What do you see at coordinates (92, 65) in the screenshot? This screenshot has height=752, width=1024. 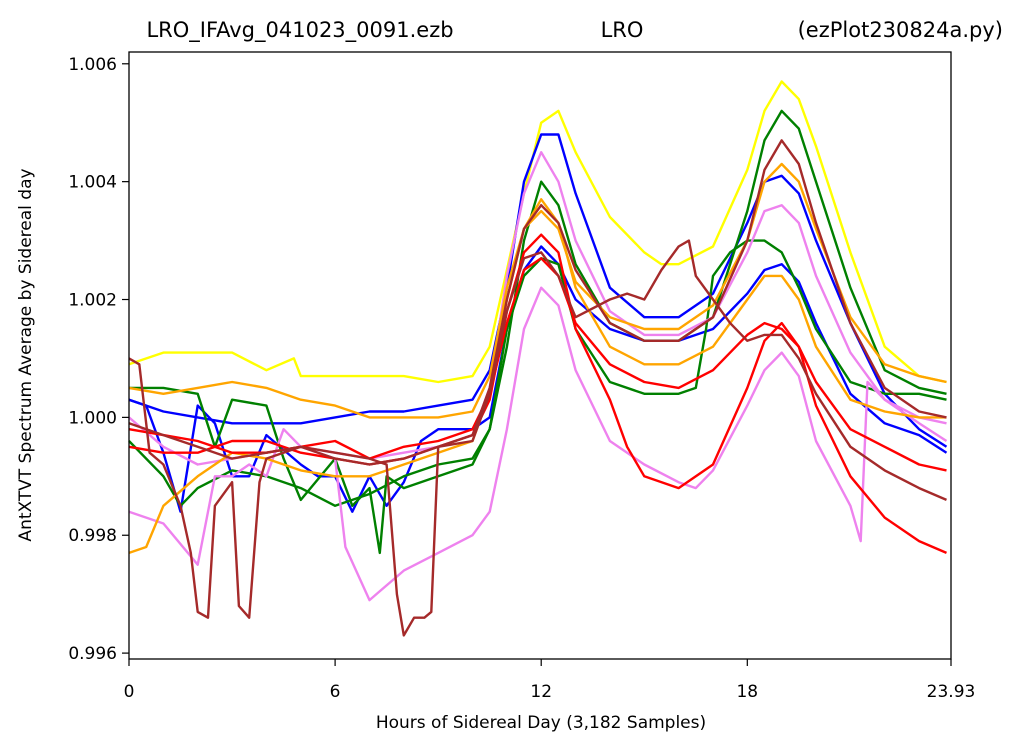 I see `y-tick-label: 1.006` at bounding box center [92, 65].